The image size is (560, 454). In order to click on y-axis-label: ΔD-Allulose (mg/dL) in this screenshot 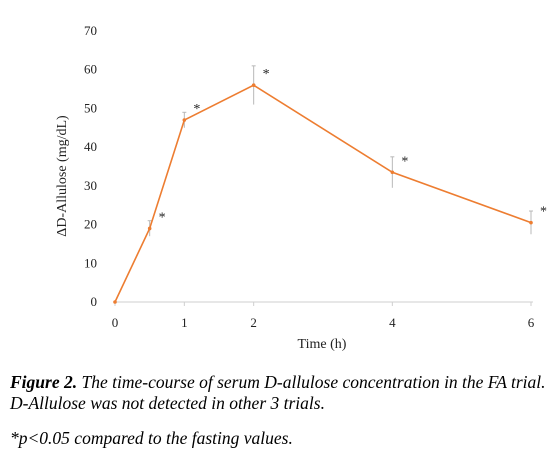, I will do `click(62, 176)`.